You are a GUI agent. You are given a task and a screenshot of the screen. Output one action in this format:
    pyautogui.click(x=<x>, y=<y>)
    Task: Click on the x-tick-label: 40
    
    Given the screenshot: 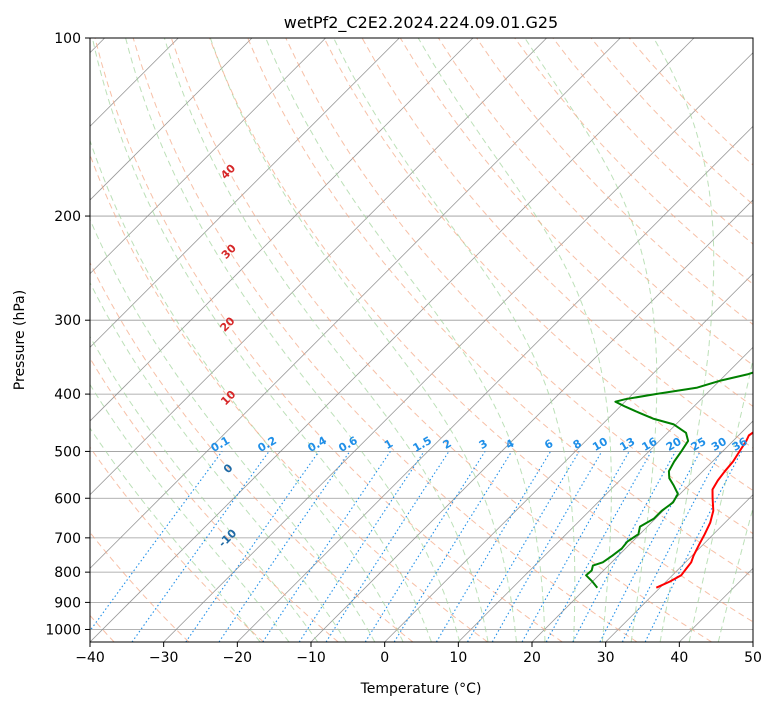 What is the action you would take?
    pyautogui.click(x=679, y=658)
    